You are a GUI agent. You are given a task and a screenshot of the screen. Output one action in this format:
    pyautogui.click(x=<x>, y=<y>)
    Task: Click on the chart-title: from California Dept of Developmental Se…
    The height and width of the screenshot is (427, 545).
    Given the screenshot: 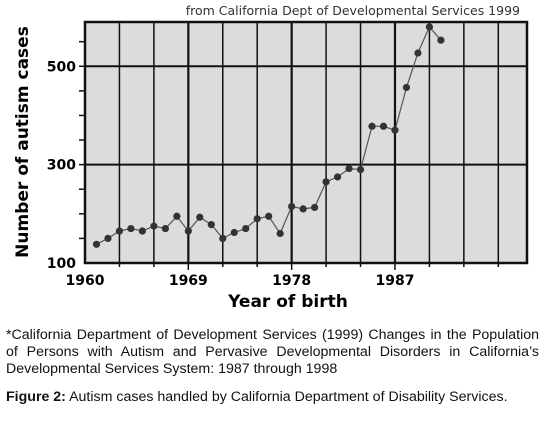 What is the action you would take?
    pyautogui.click(x=353, y=10)
    